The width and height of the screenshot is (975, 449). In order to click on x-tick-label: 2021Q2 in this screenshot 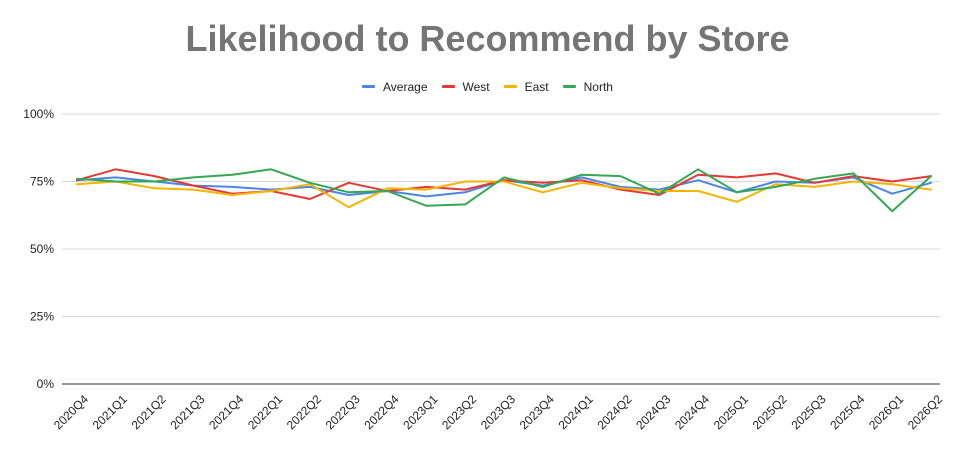, I will do `click(149, 412)`.